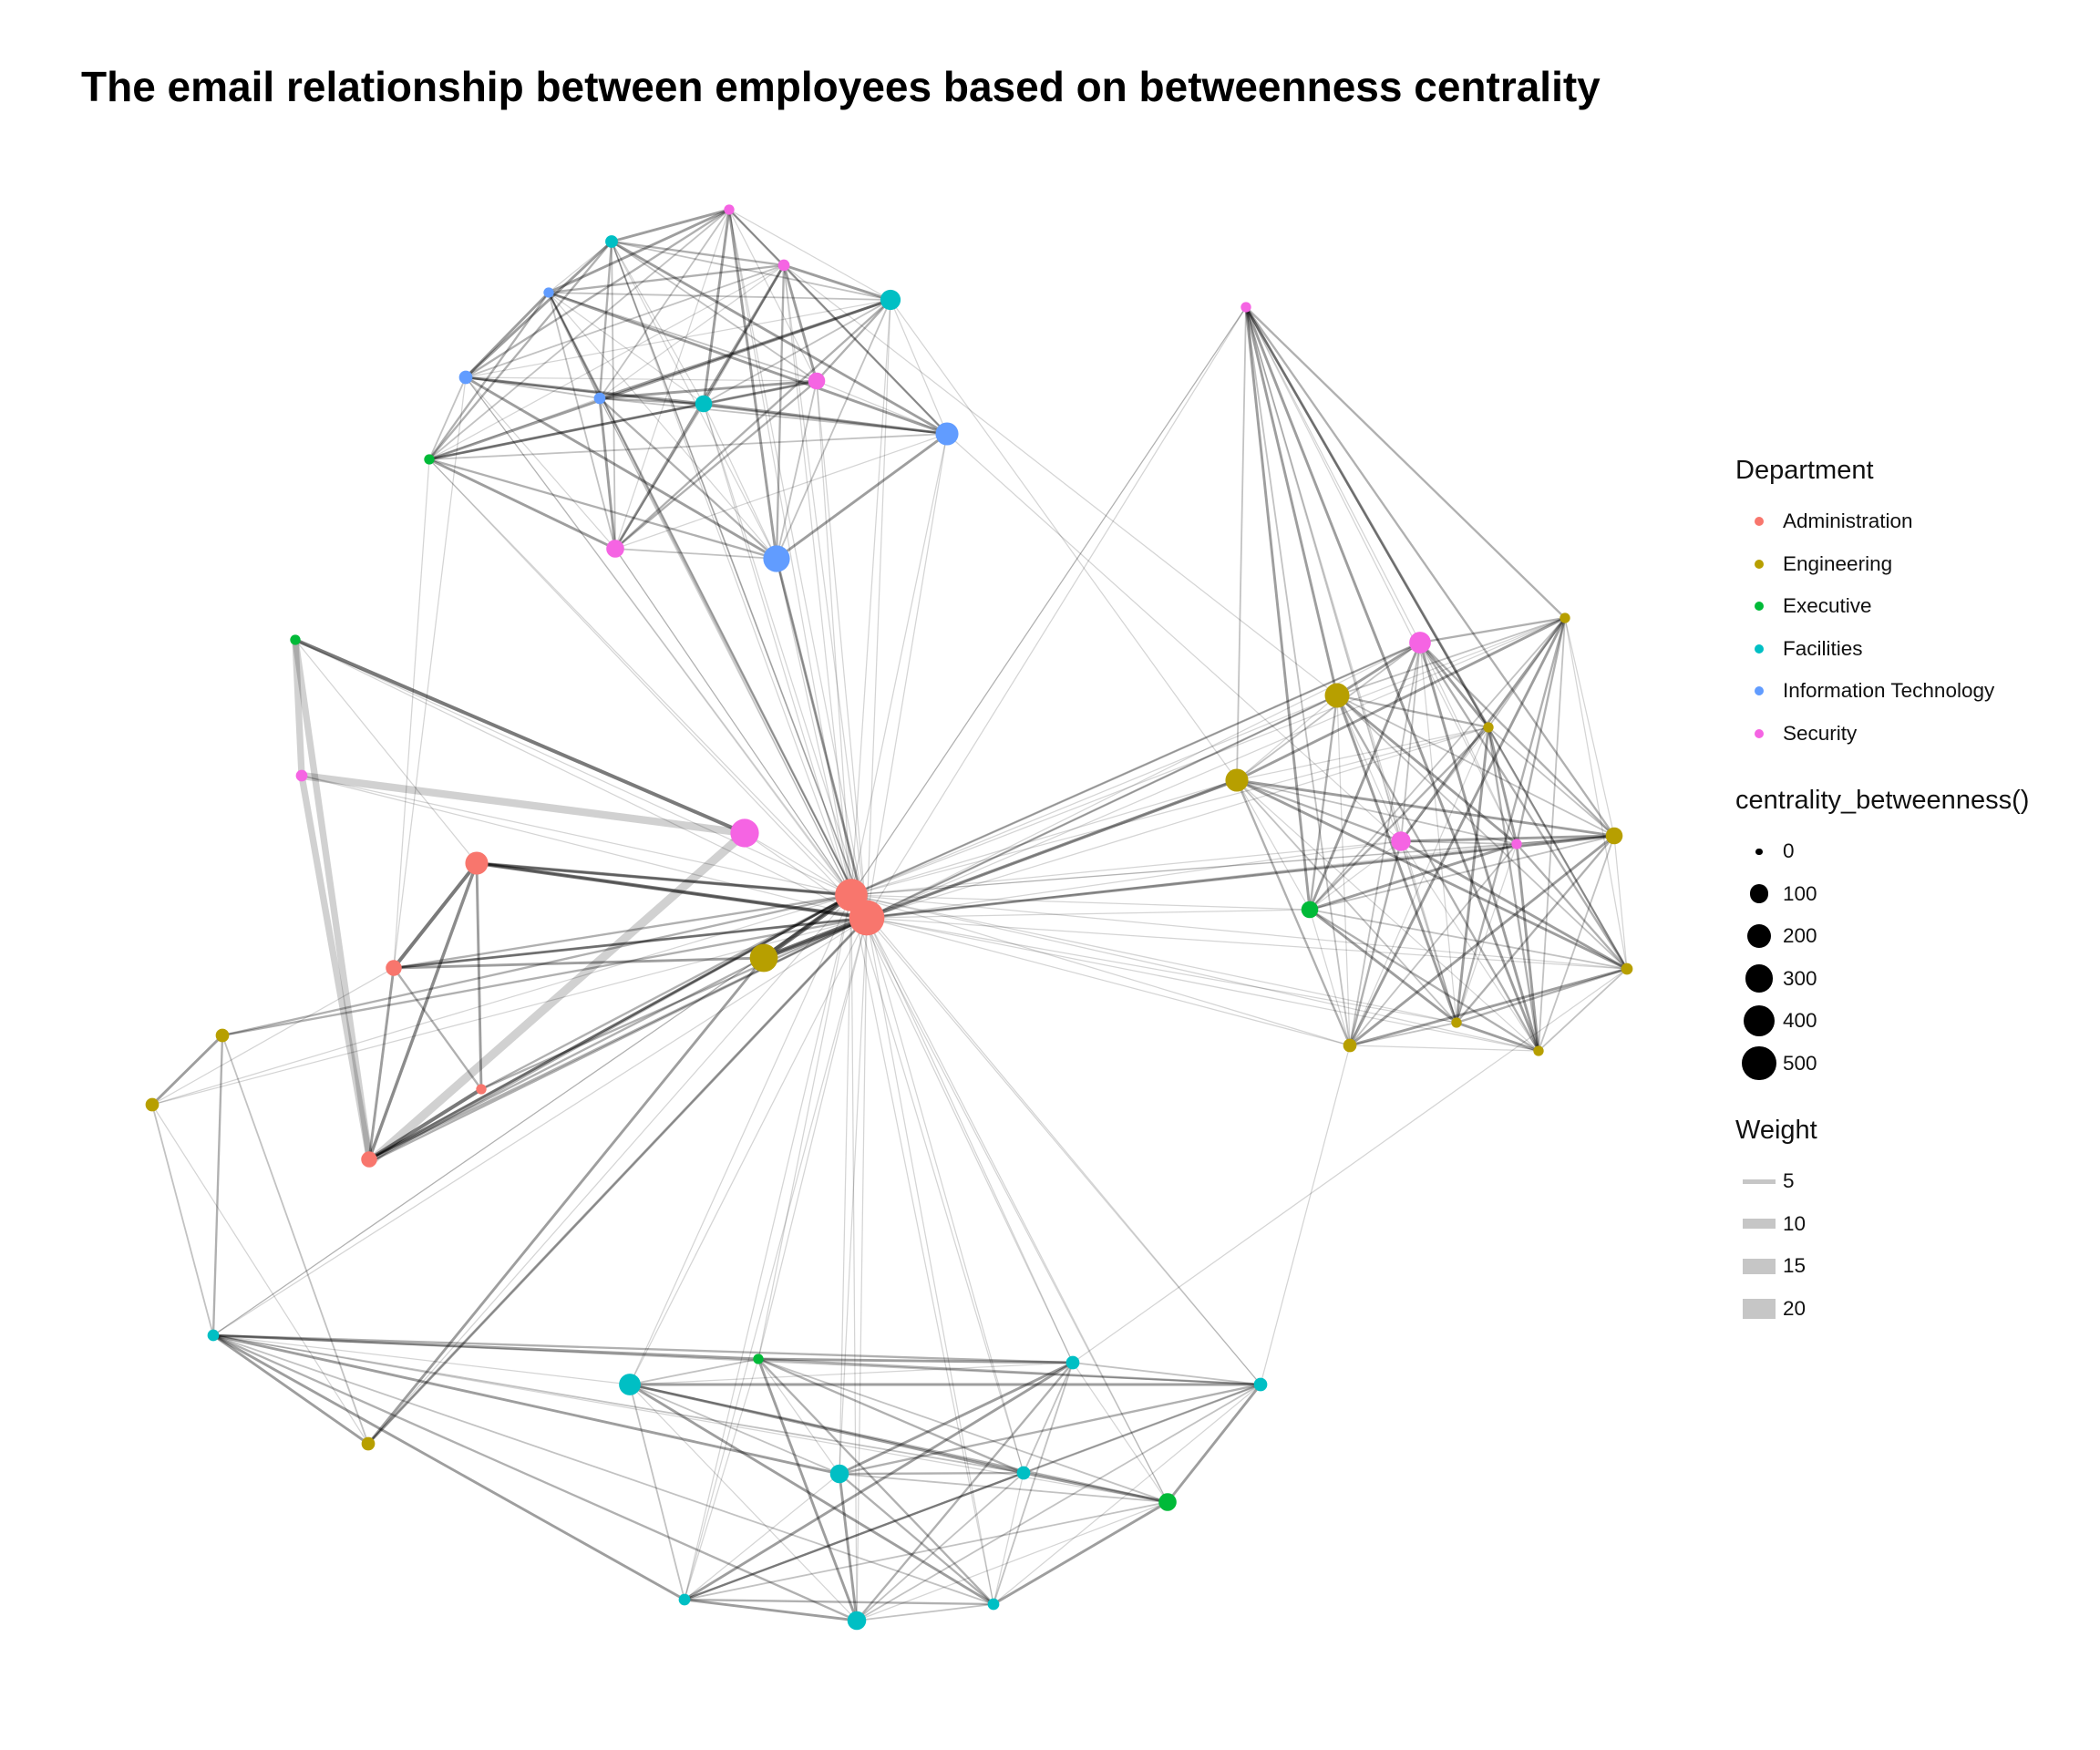 This screenshot has height=1750, width=2100. I want to click on edge-n38-n41, so click(748, 363).